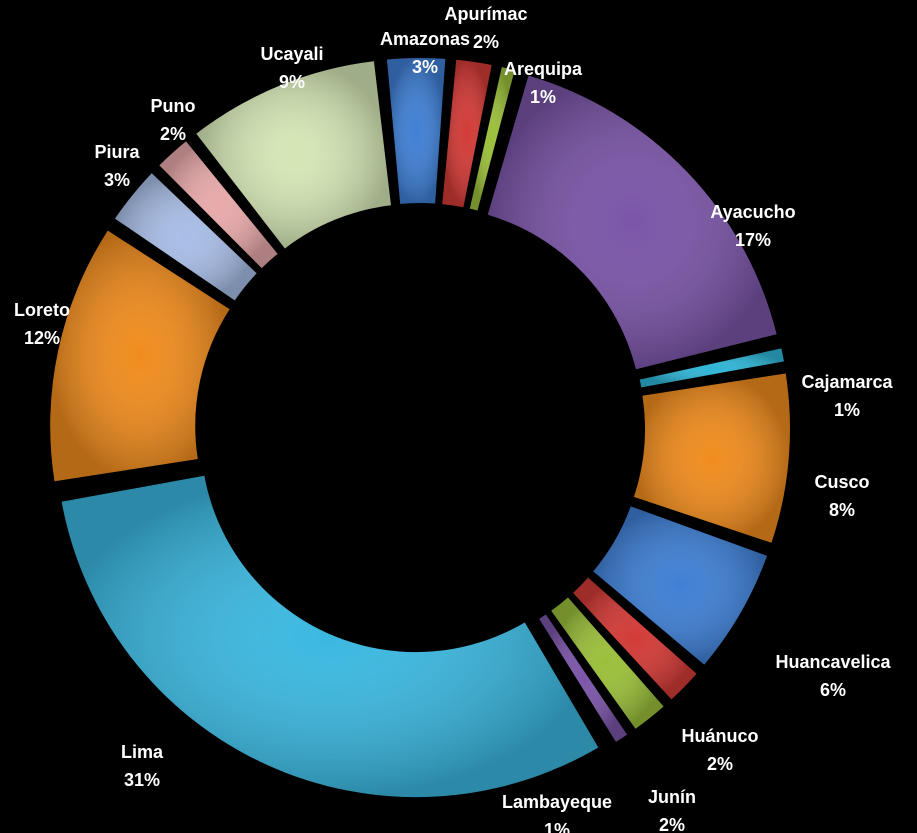 This screenshot has width=917, height=833. Describe the element at coordinates (672, 797) in the screenshot. I see `slice-label-name: Junín` at that location.